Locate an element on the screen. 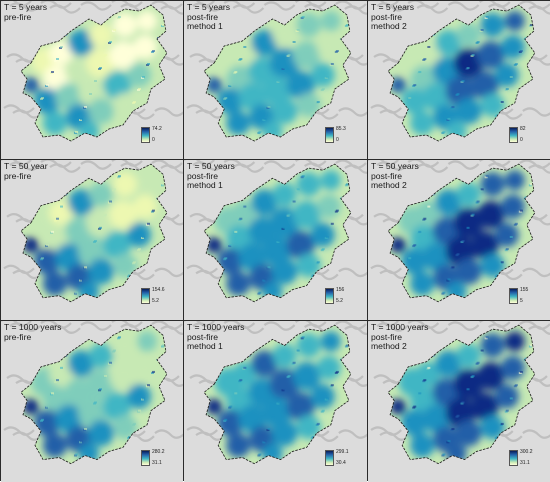  map-panel: T = 50 years post-fire method 1 156 5.2 is located at coordinates (275, 240).